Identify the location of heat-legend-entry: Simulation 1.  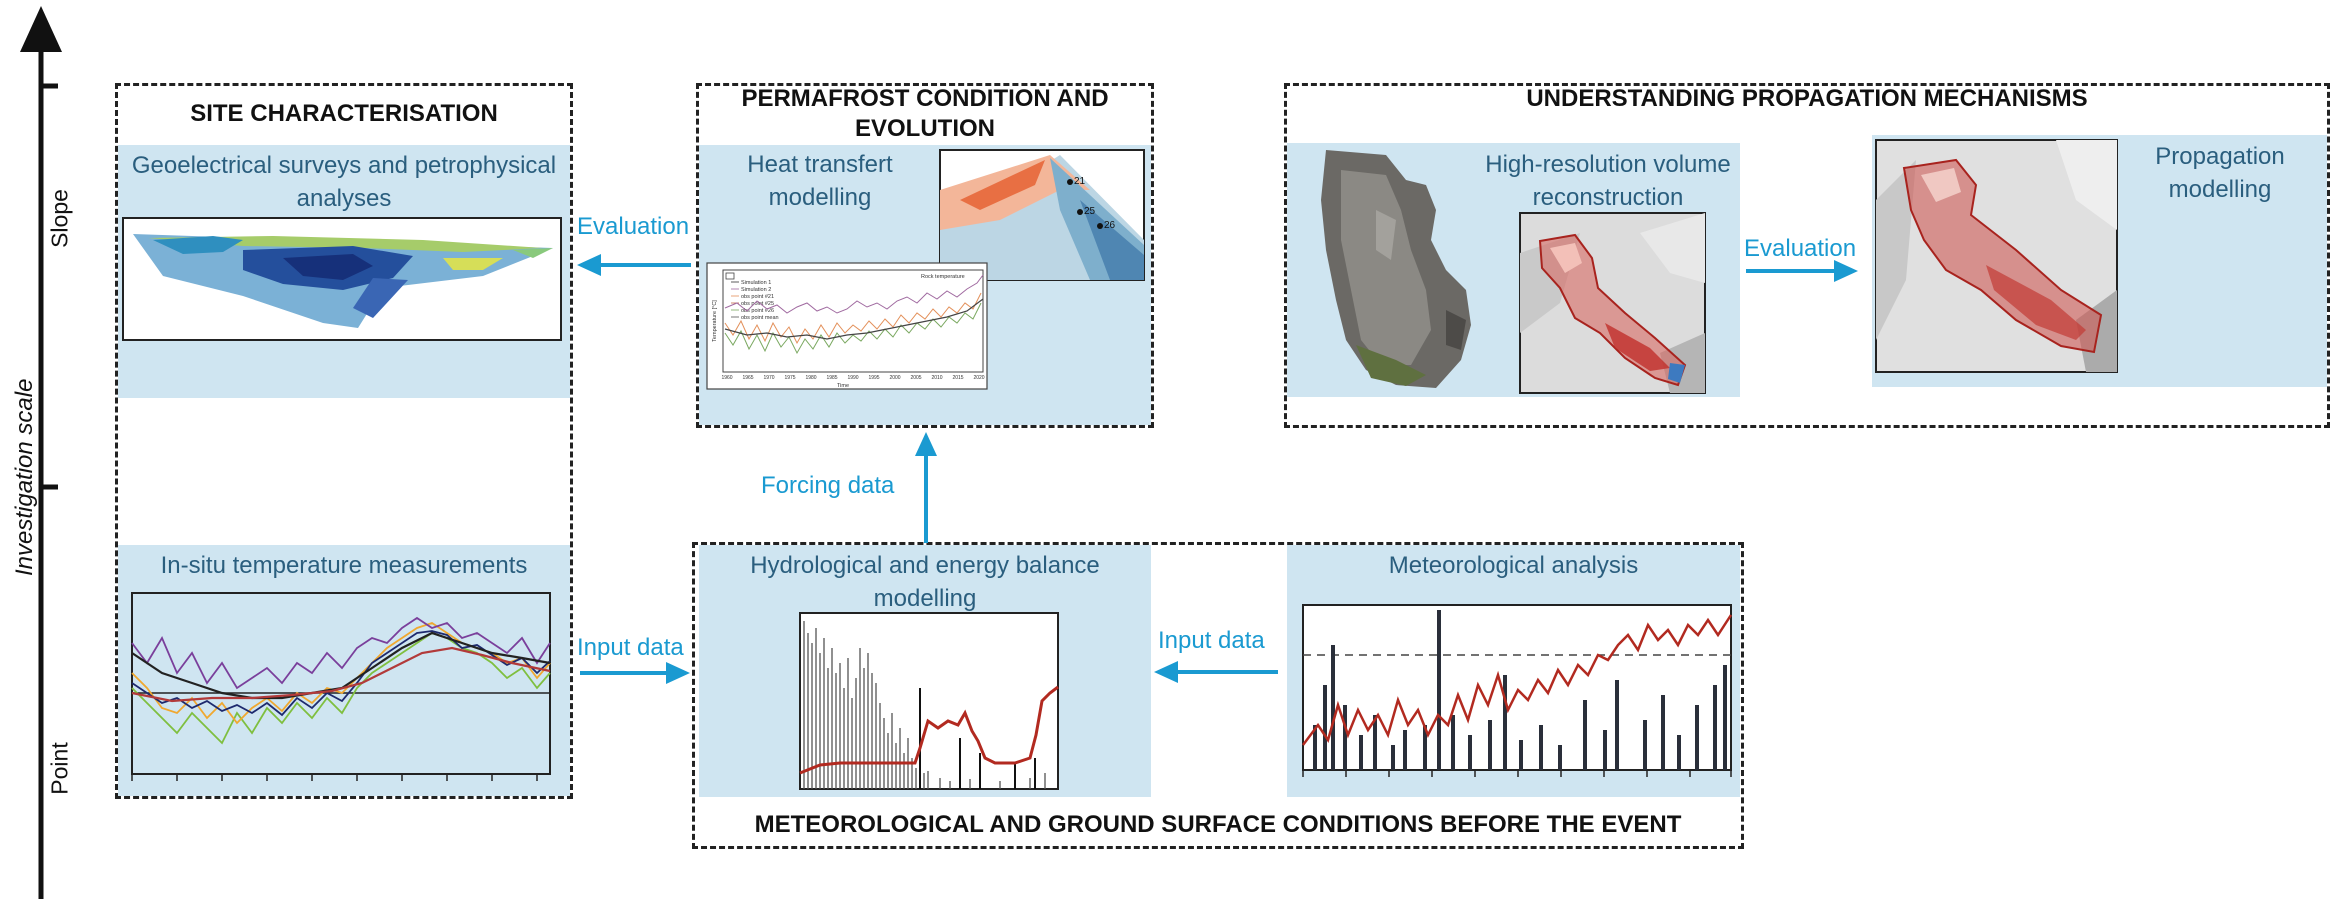
(756, 283).